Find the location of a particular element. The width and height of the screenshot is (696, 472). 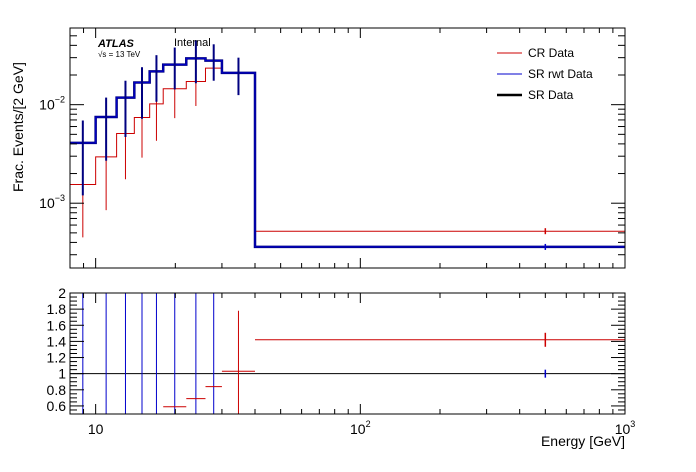

x-tick-label-exponent: 2 is located at coordinates (368, 424).